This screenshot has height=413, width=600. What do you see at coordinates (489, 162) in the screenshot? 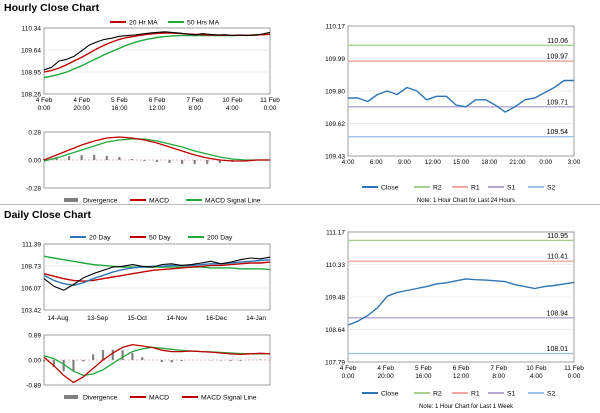
I see `x-tick-label: 18:00` at bounding box center [489, 162].